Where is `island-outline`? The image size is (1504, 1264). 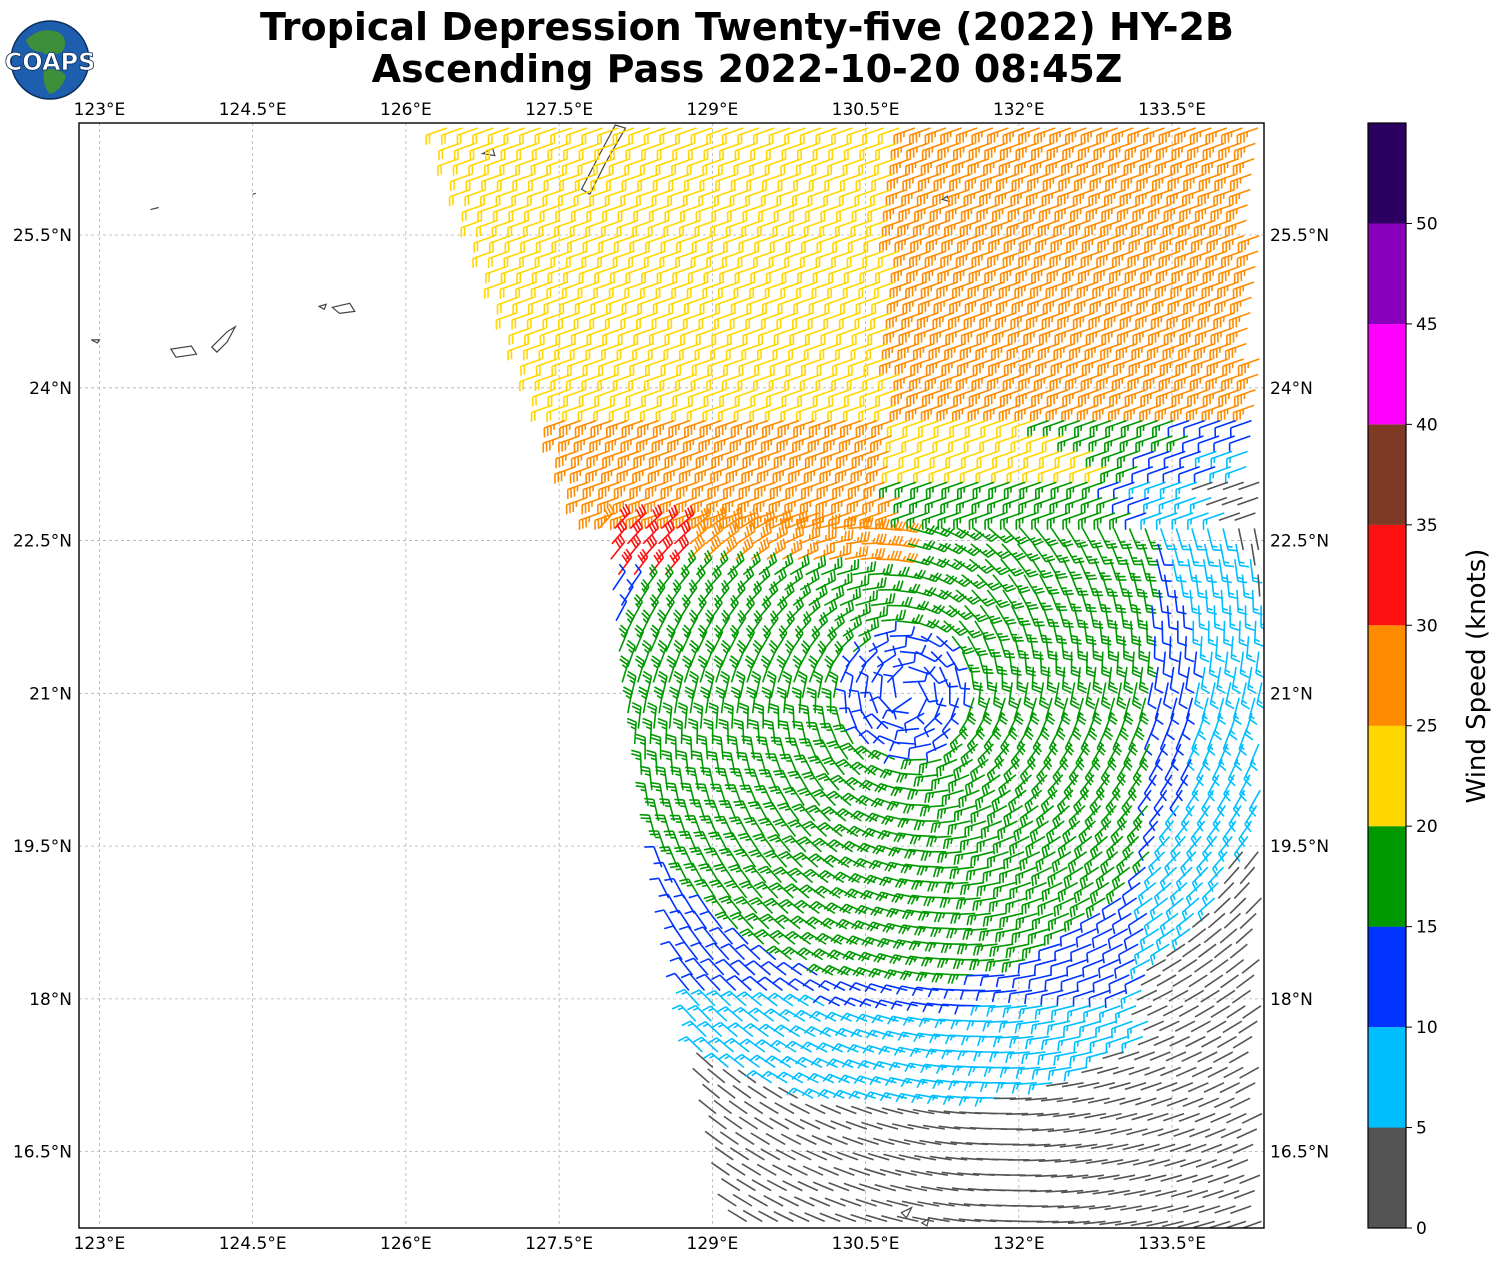 island-outline is located at coordinates (906, 1212).